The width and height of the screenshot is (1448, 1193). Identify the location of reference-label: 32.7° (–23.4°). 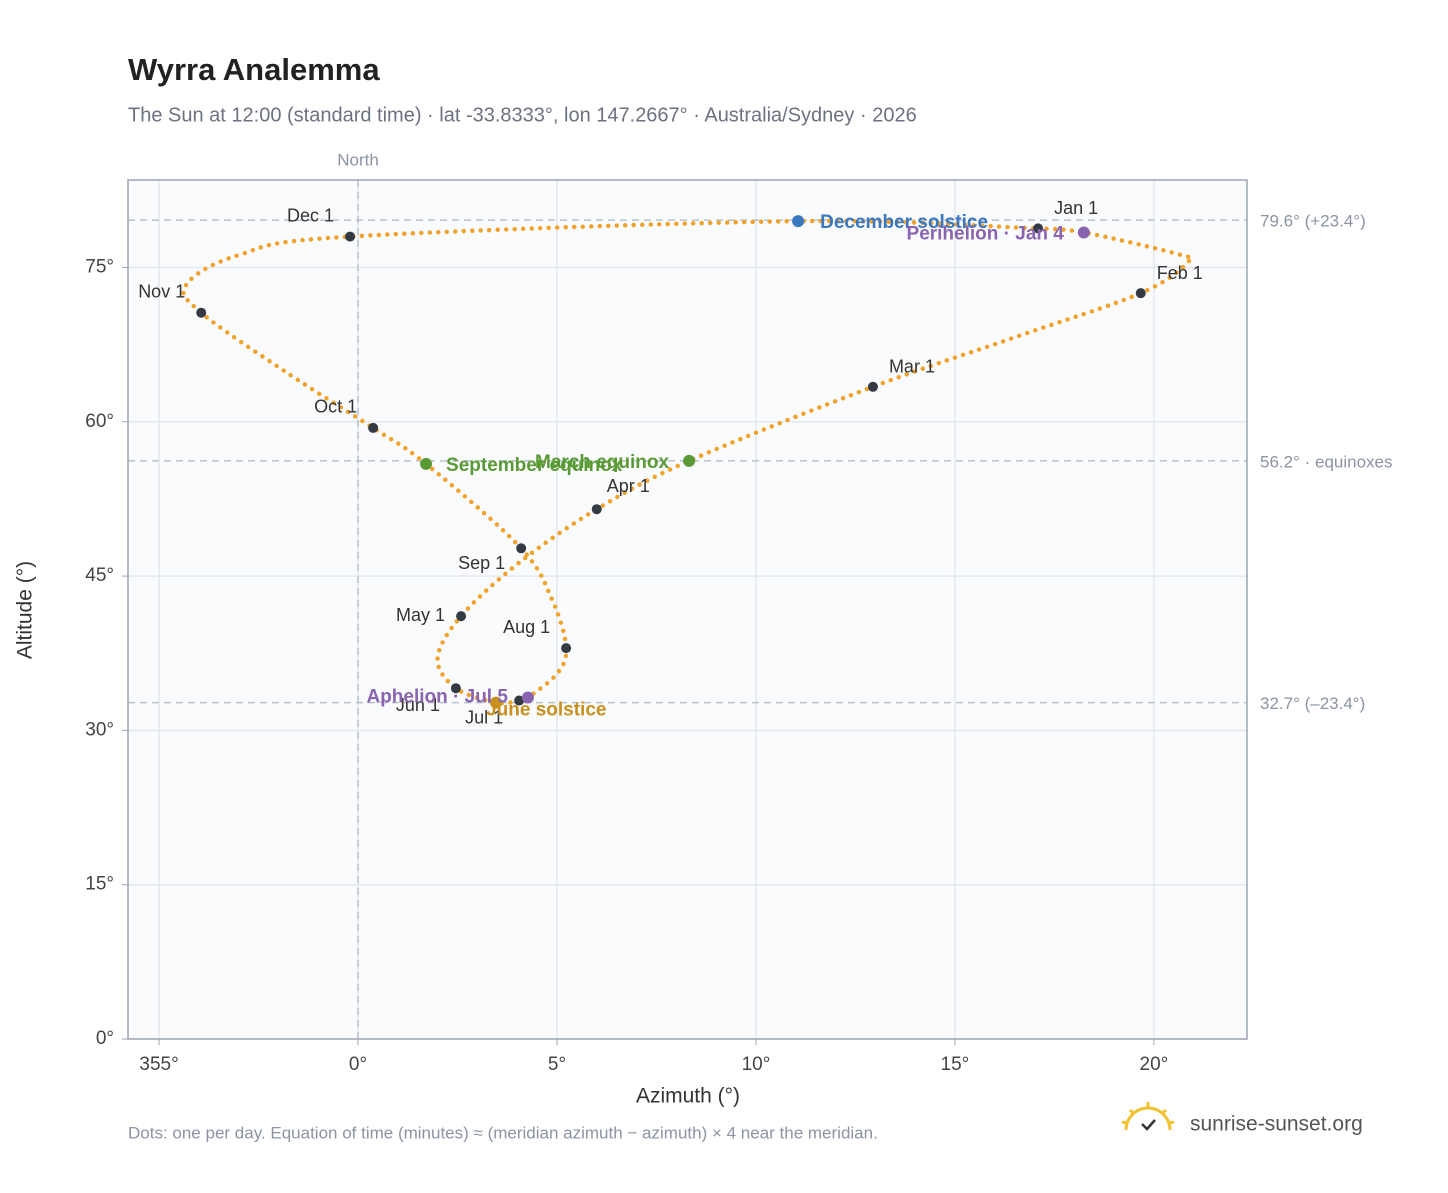
(1312, 703).